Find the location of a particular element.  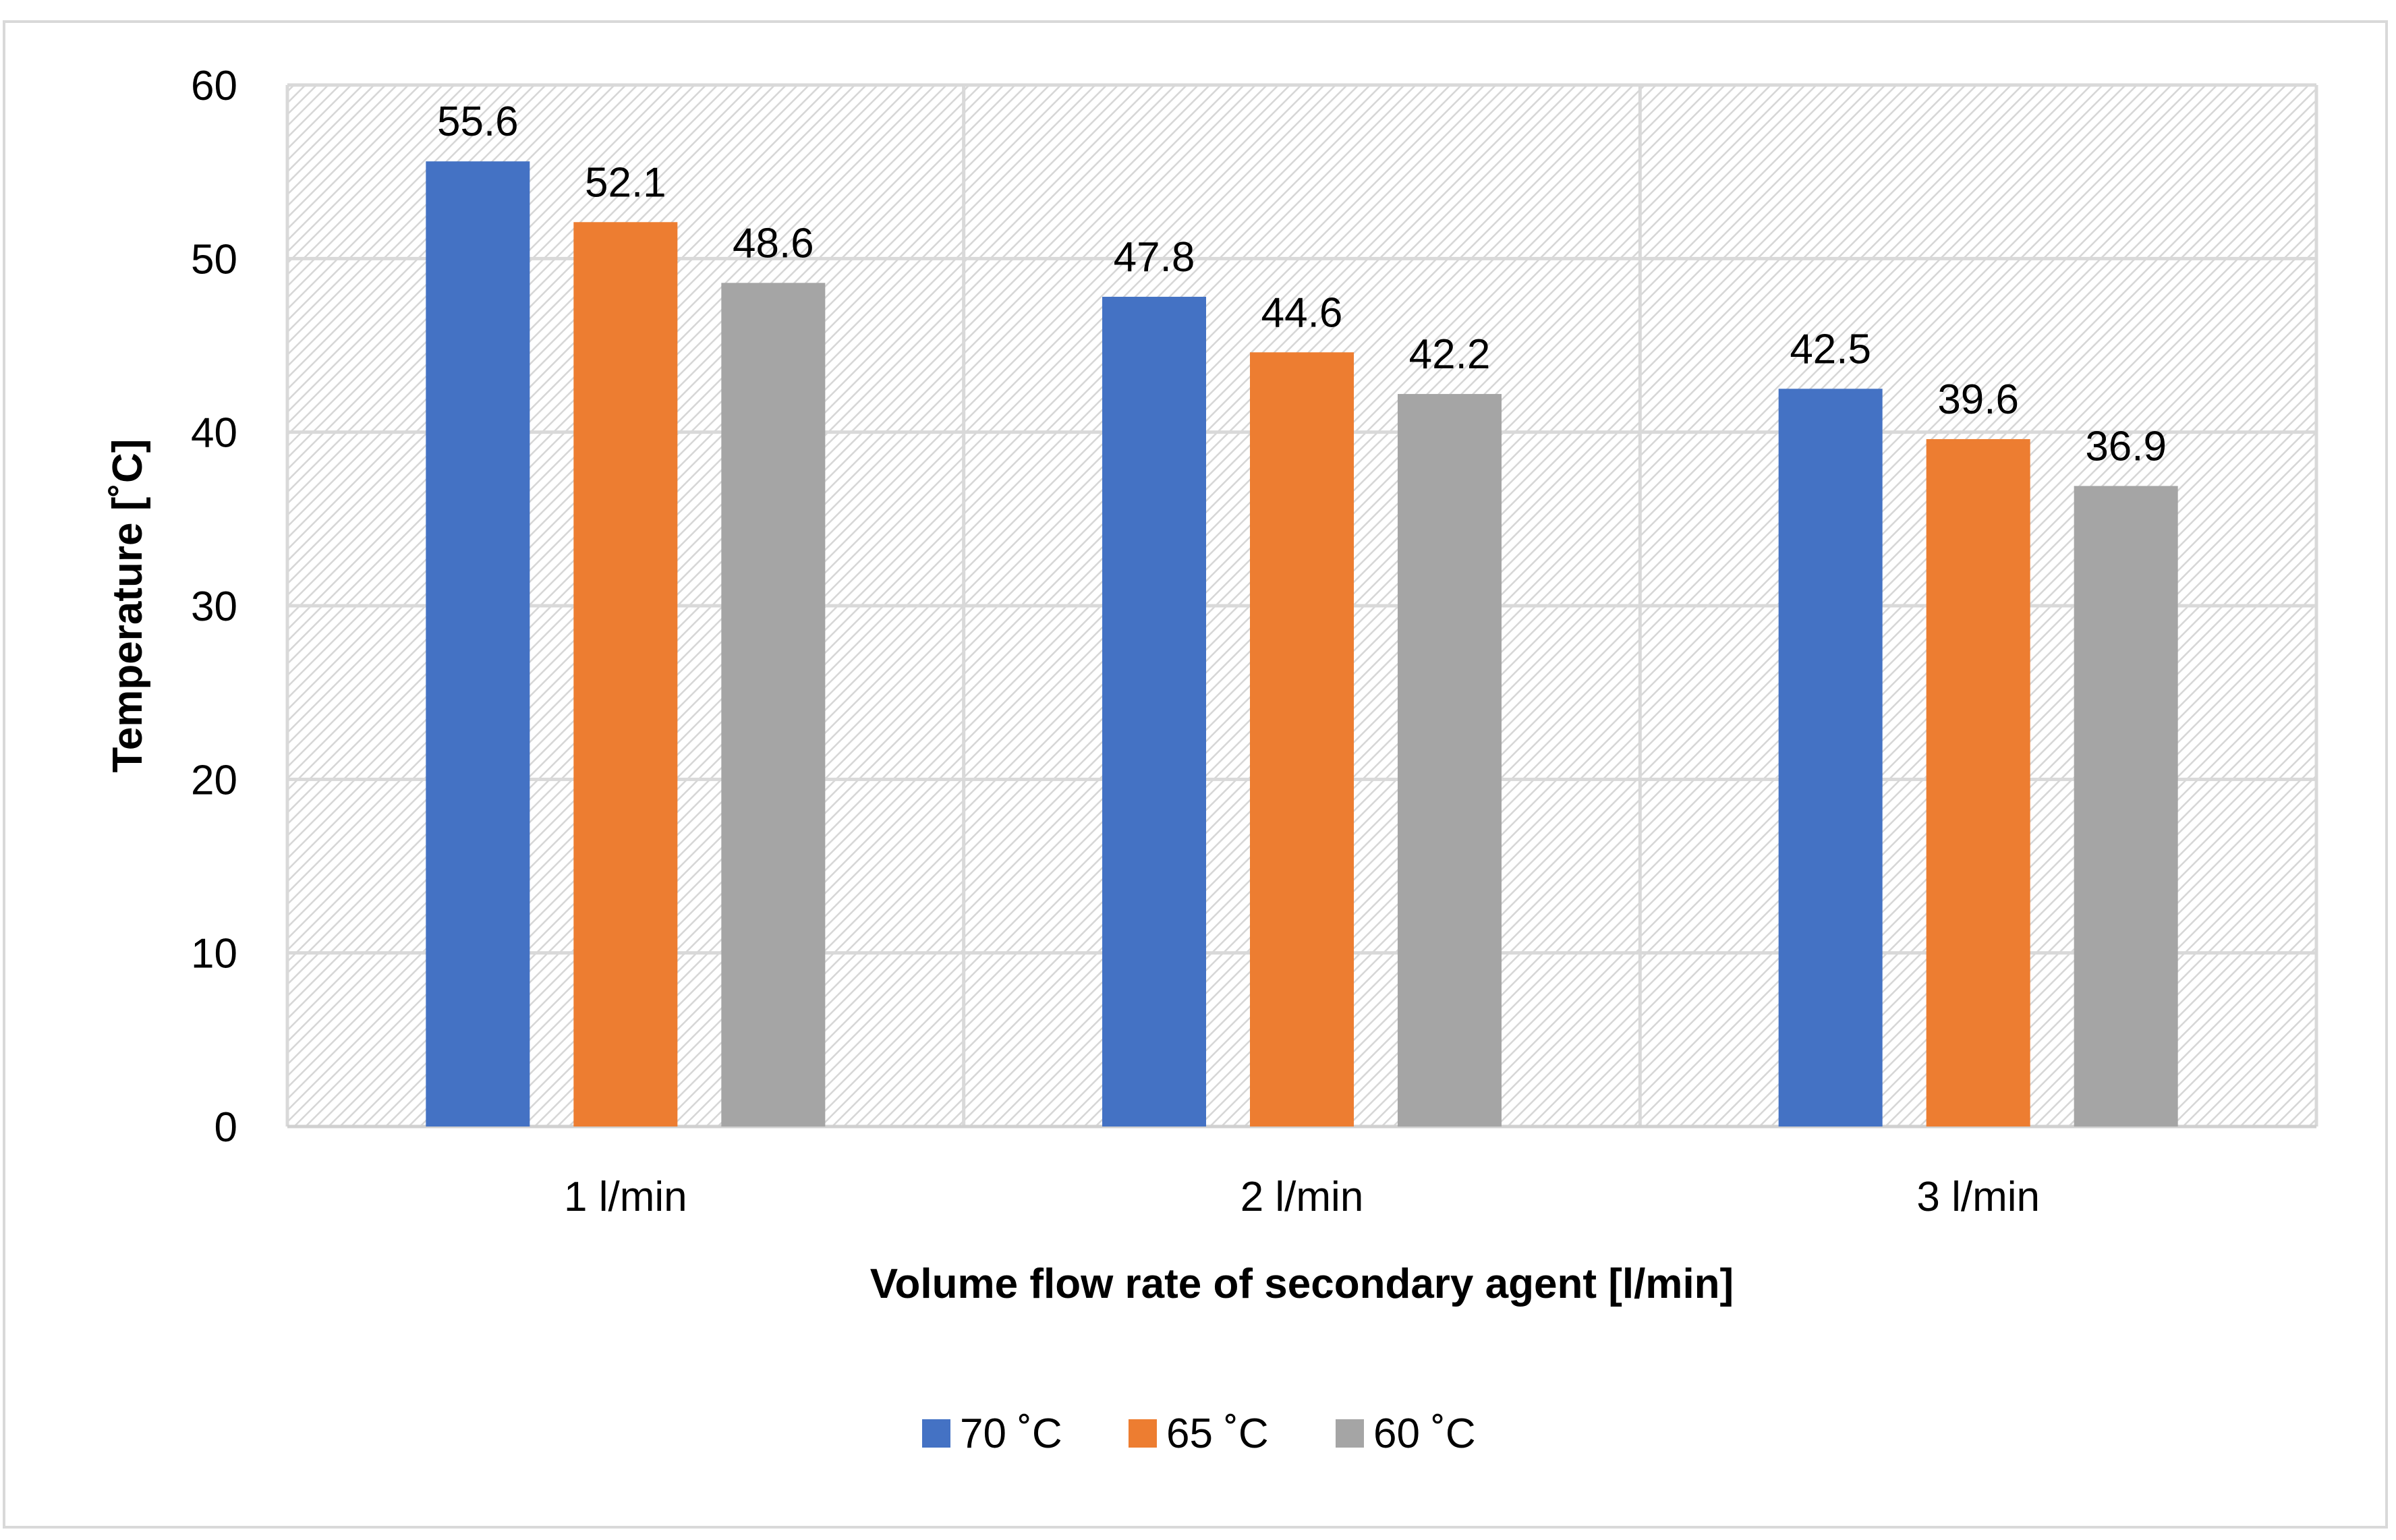

bar-value-label: 55.6 is located at coordinates (478, 121).